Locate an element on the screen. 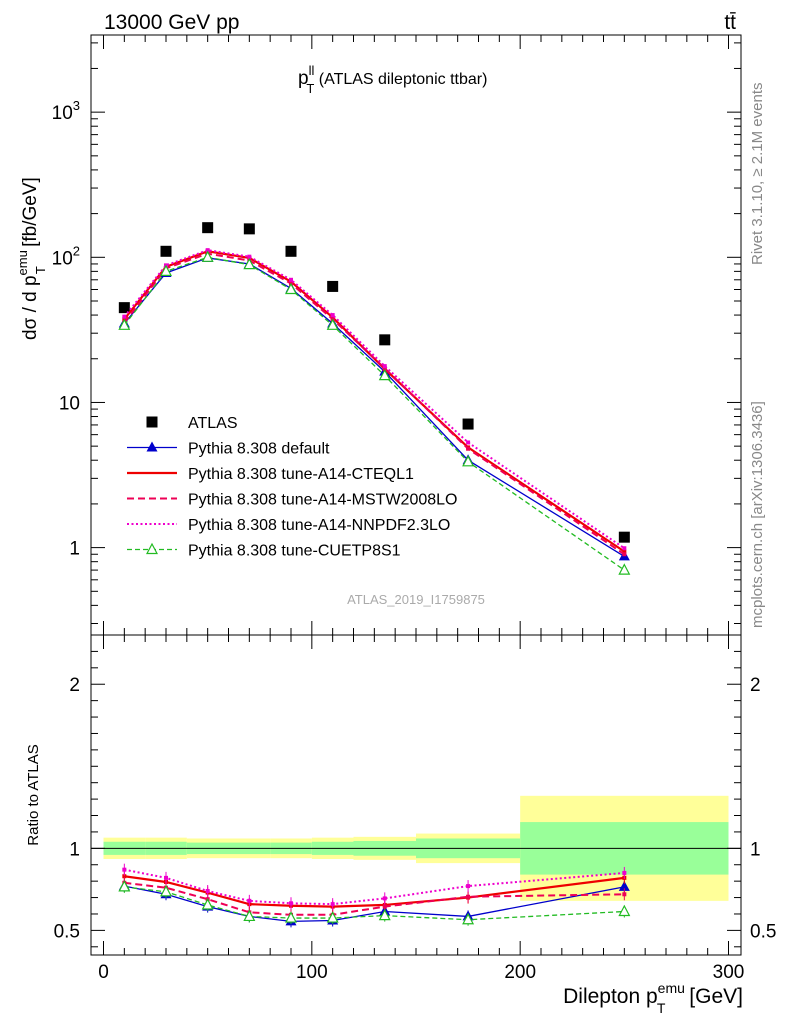 This screenshot has width=786, height=1024. legend-item: Pythia 8.308 tune-A14-CTEQL1 is located at coordinates (270, 474).